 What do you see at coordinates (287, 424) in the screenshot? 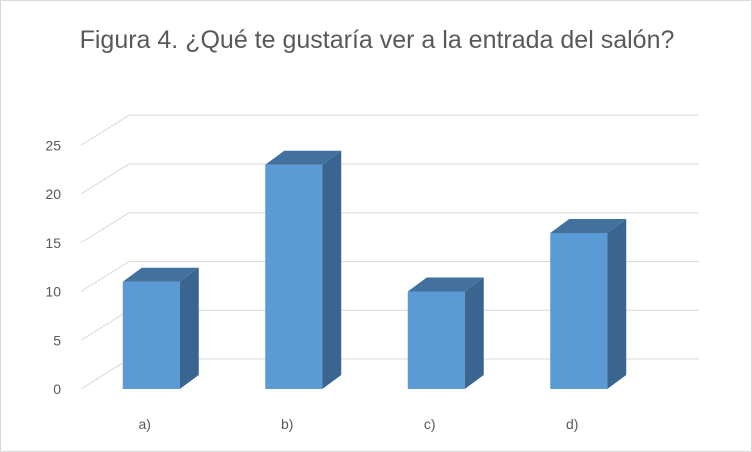
I see `x-tick-label: b)` at bounding box center [287, 424].